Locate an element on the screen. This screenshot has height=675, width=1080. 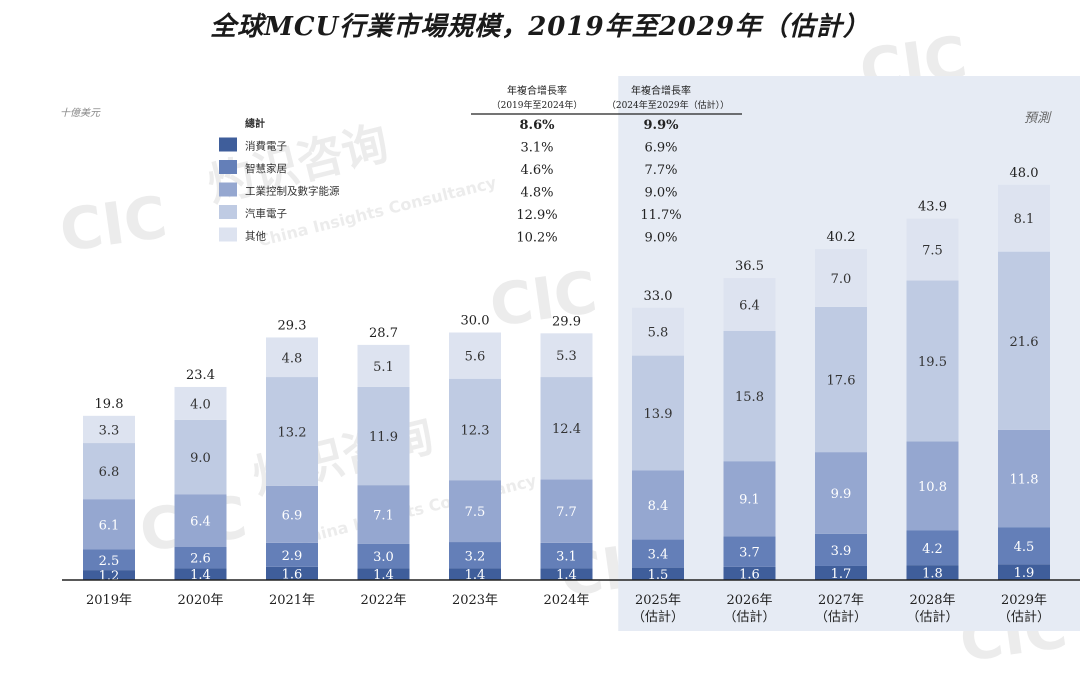
data-label: 3.2 is located at coordinates (475, 556).